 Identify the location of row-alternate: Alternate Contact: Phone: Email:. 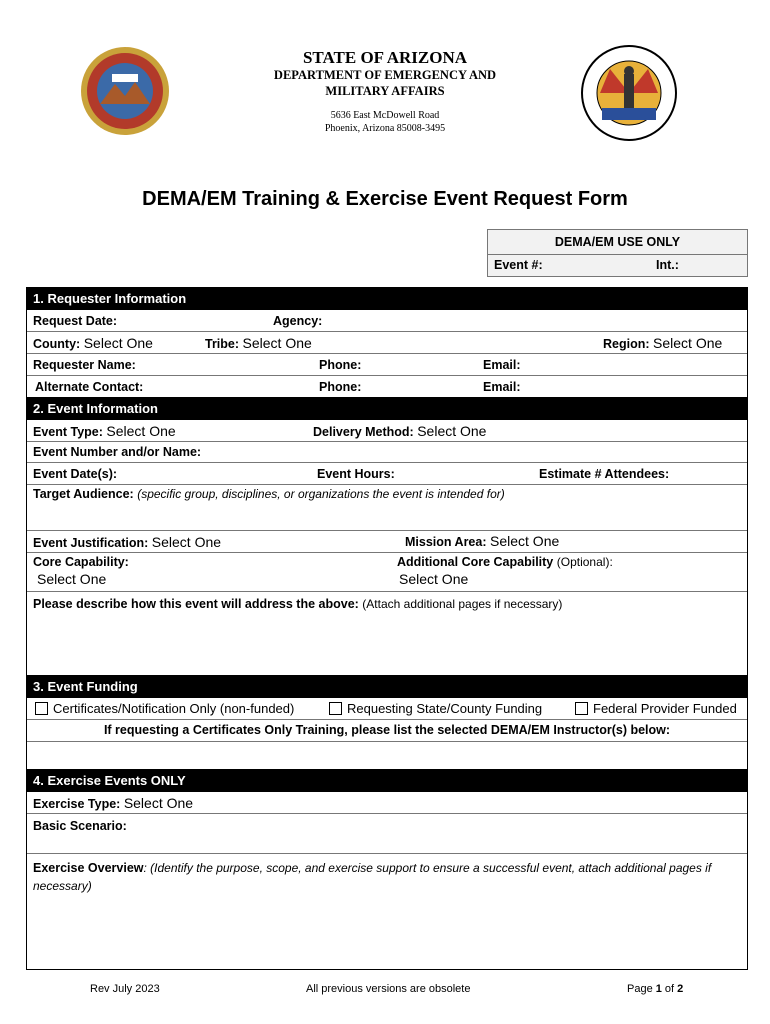
(387, 386).